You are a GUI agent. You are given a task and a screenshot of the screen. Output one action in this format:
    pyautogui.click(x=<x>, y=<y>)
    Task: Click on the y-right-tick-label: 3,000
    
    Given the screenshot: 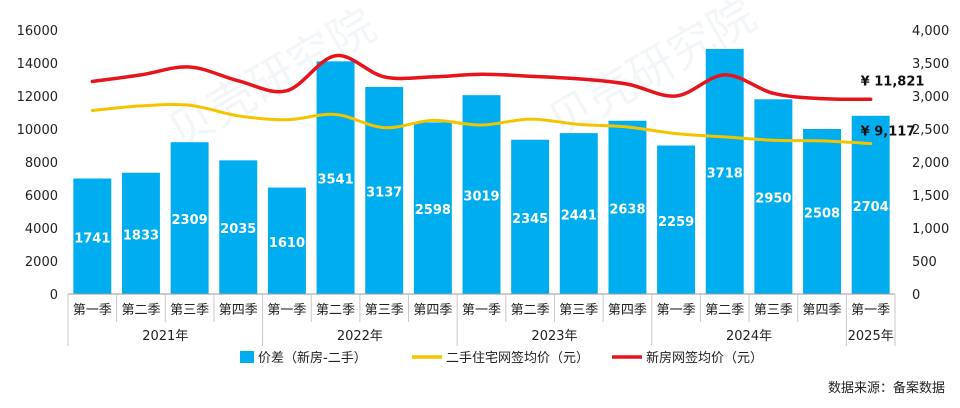 What is the action you would take?
    pyautogui.click(x=930, y=97)
    